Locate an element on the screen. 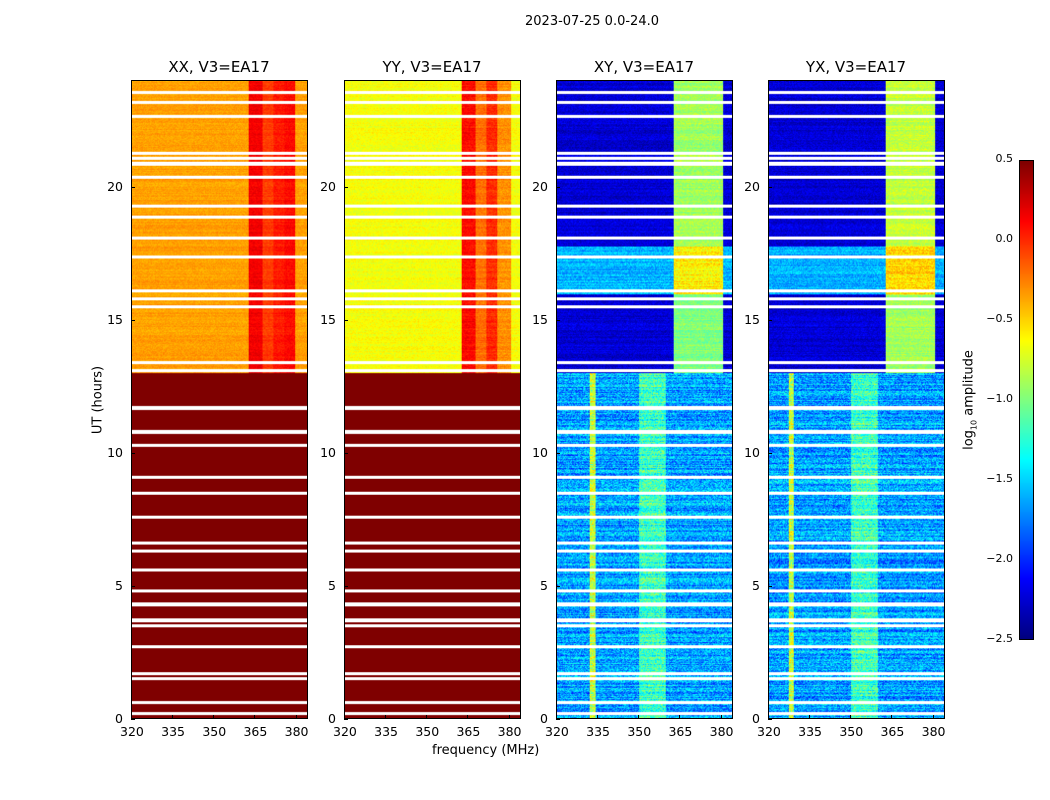  colorbar is located at coordinates (1026, 400).